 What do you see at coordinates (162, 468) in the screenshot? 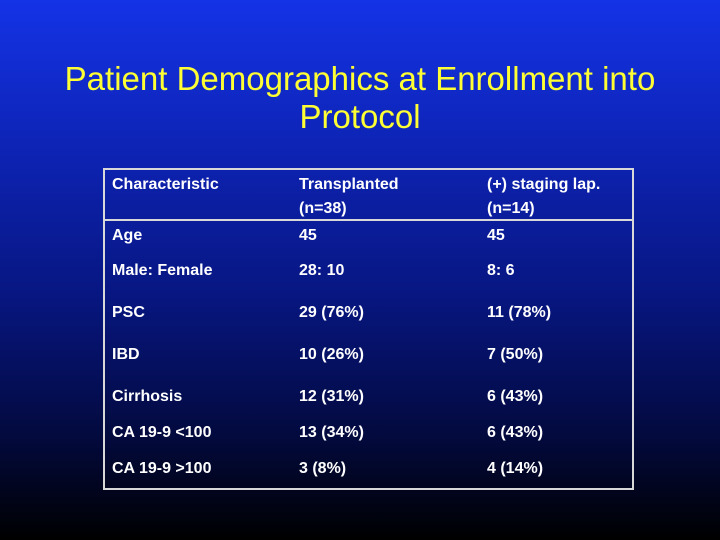
I see `row-ca199-high-label: CA 19-9 >100` at bounding box center [162, 468].